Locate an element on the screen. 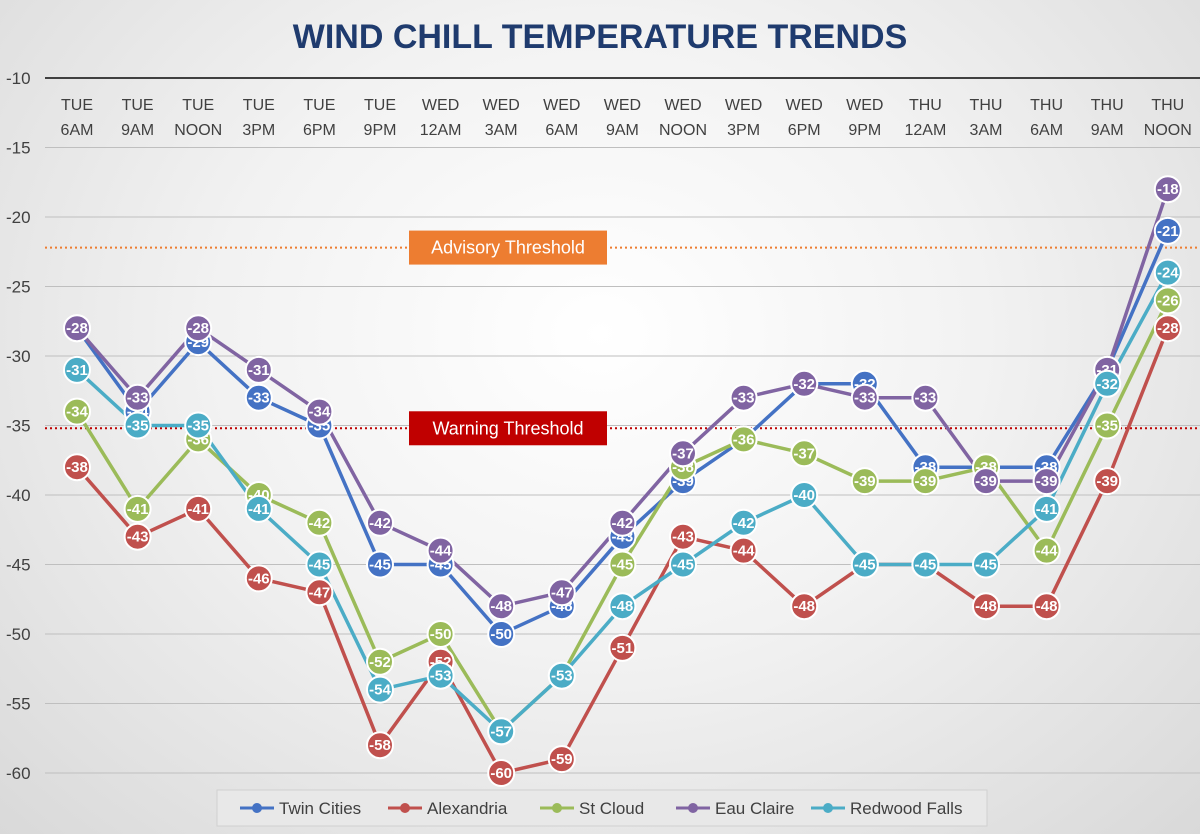 This screenshot has height=834, width=1200. y-tick-label: -30 is located at coordinates (18, 356).